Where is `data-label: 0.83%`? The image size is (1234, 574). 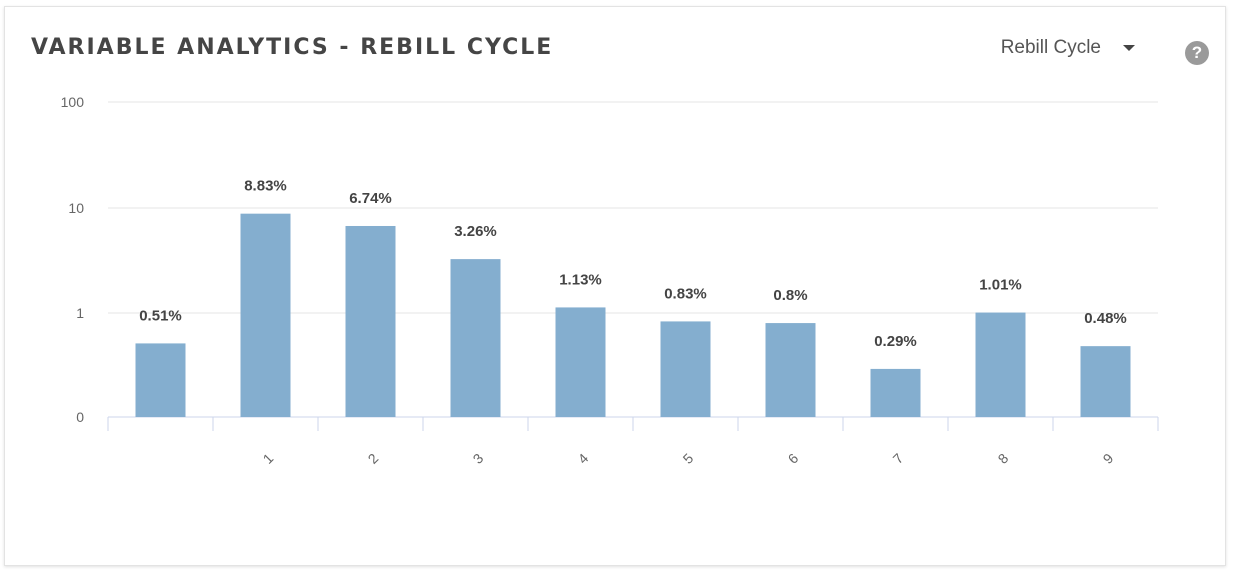 data-label: 0.83% is located at coordinates (685, 293).